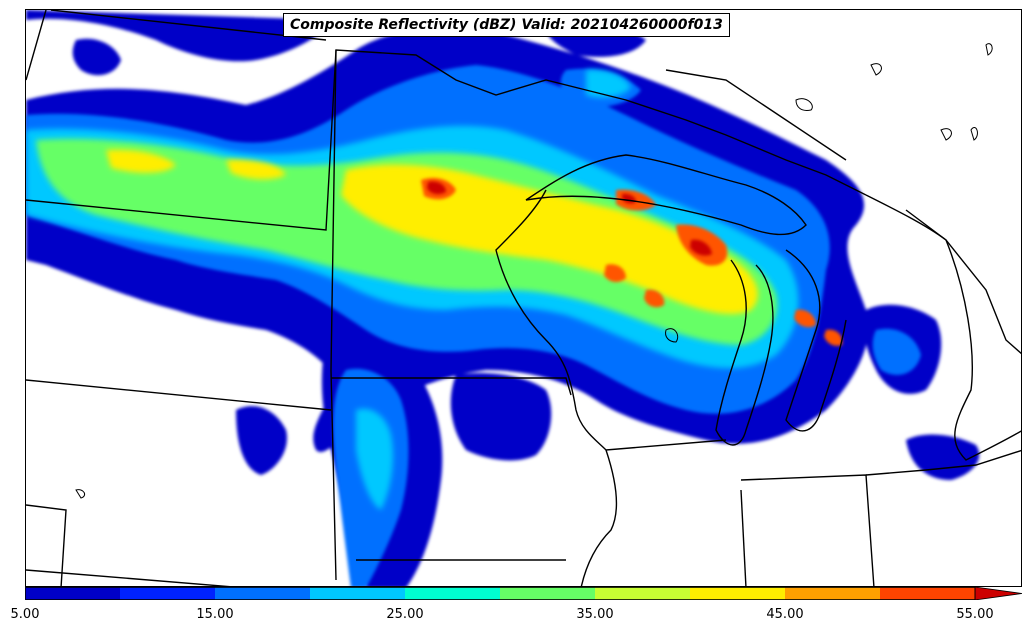 The image size is (1033, 633). Describe the element at coordinates (998, 593) in the screenshot. I see `colorbar-extend-arrow` at that location.